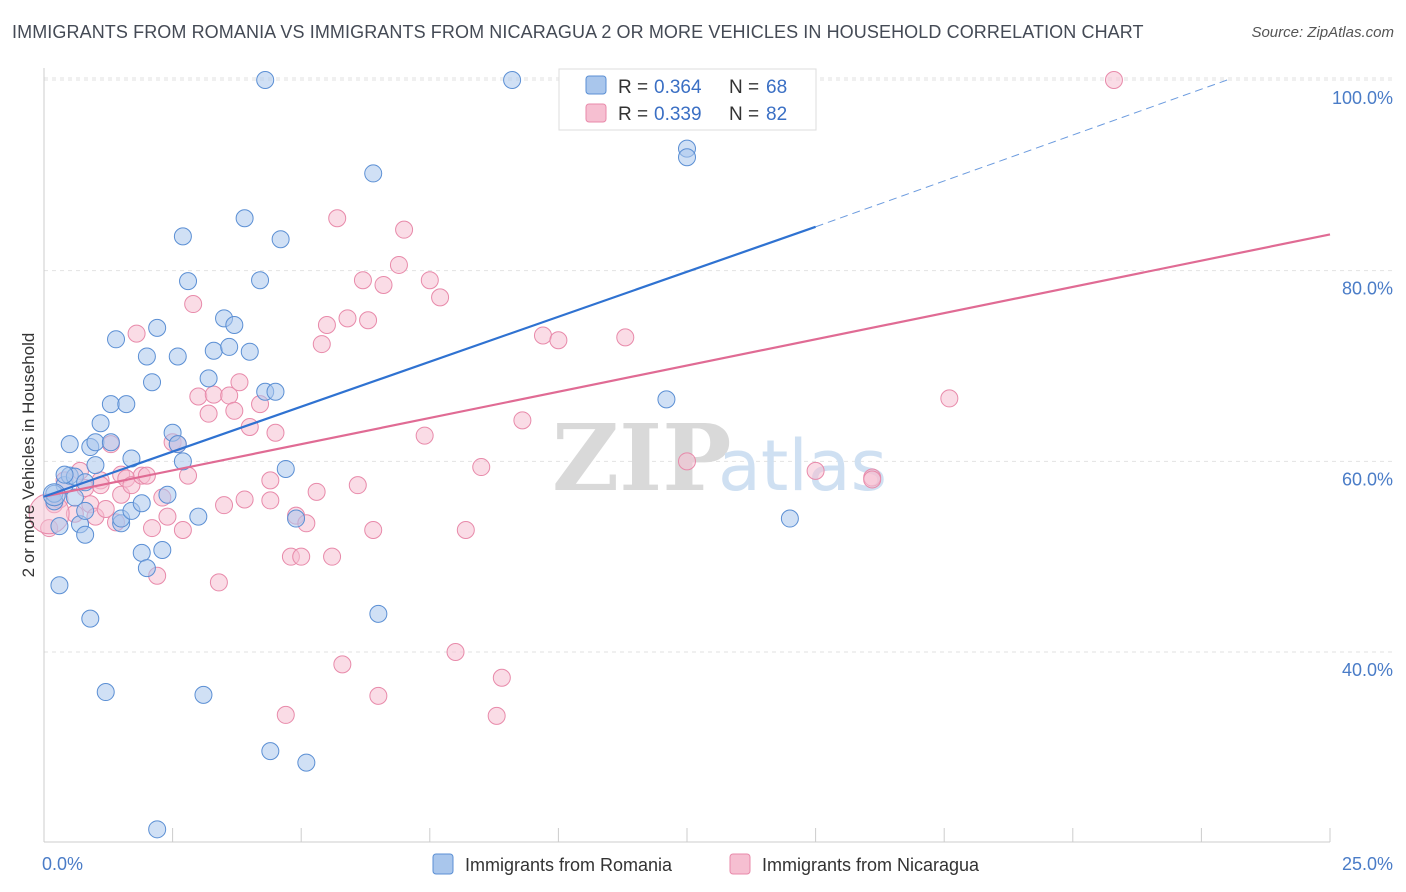  I want to click on y-tick-label-2: 80.0%, so click(1367, 289).